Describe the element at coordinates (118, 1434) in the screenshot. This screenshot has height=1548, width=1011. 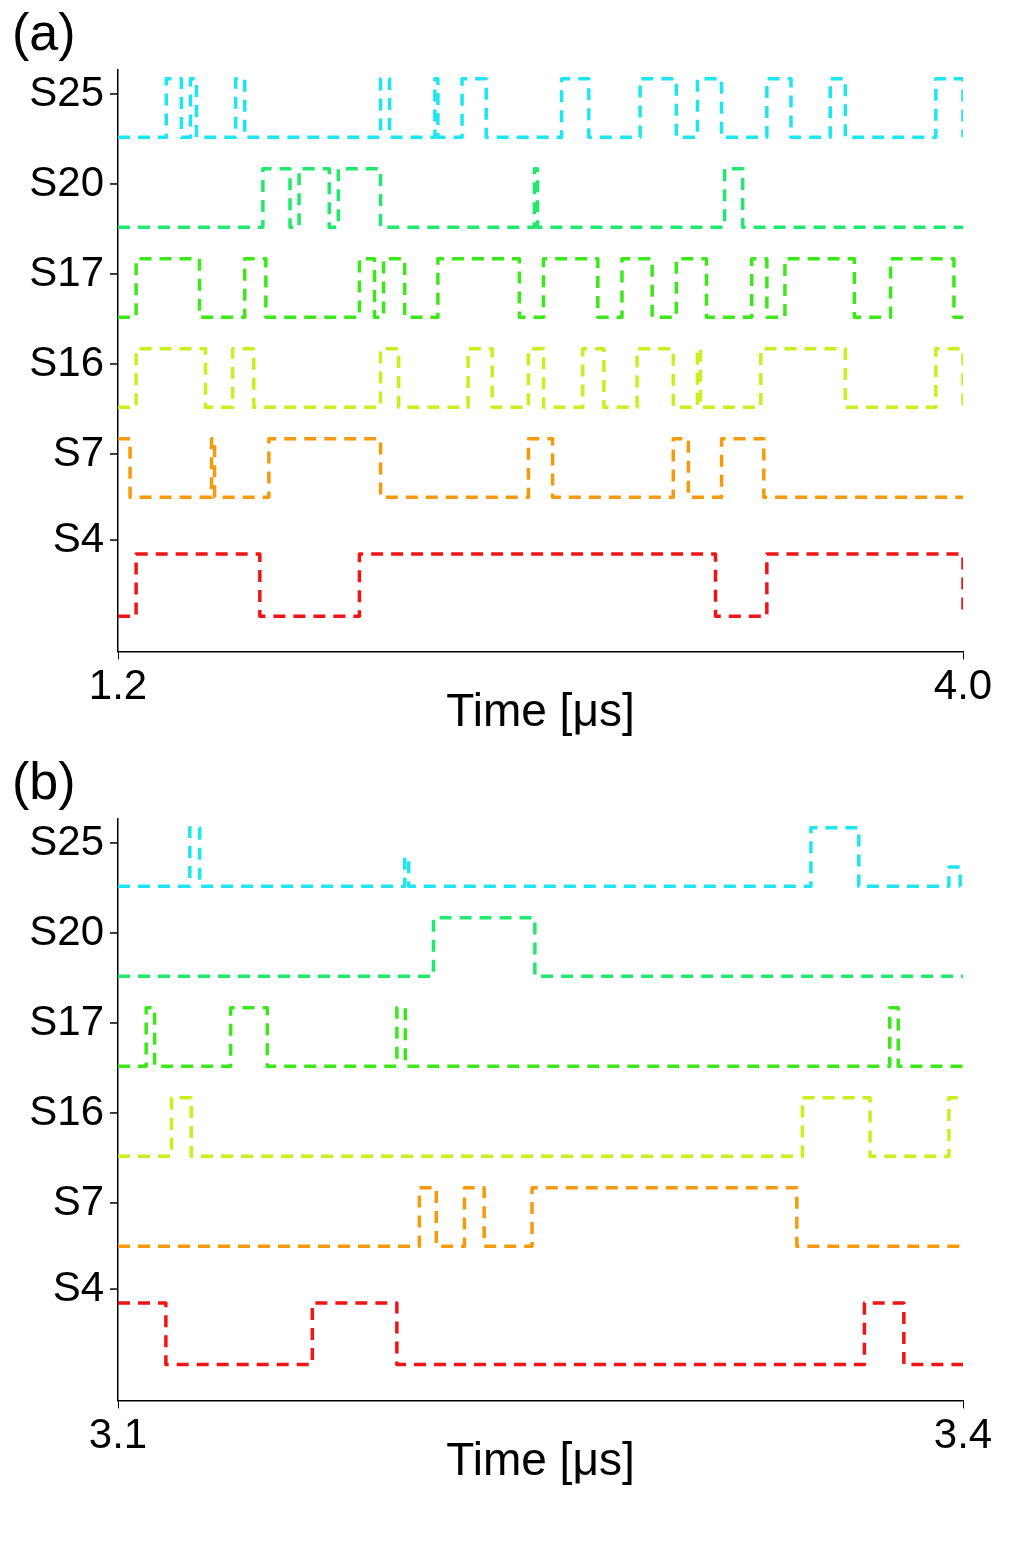
I see `x-tick-label: 3.1` at that location.